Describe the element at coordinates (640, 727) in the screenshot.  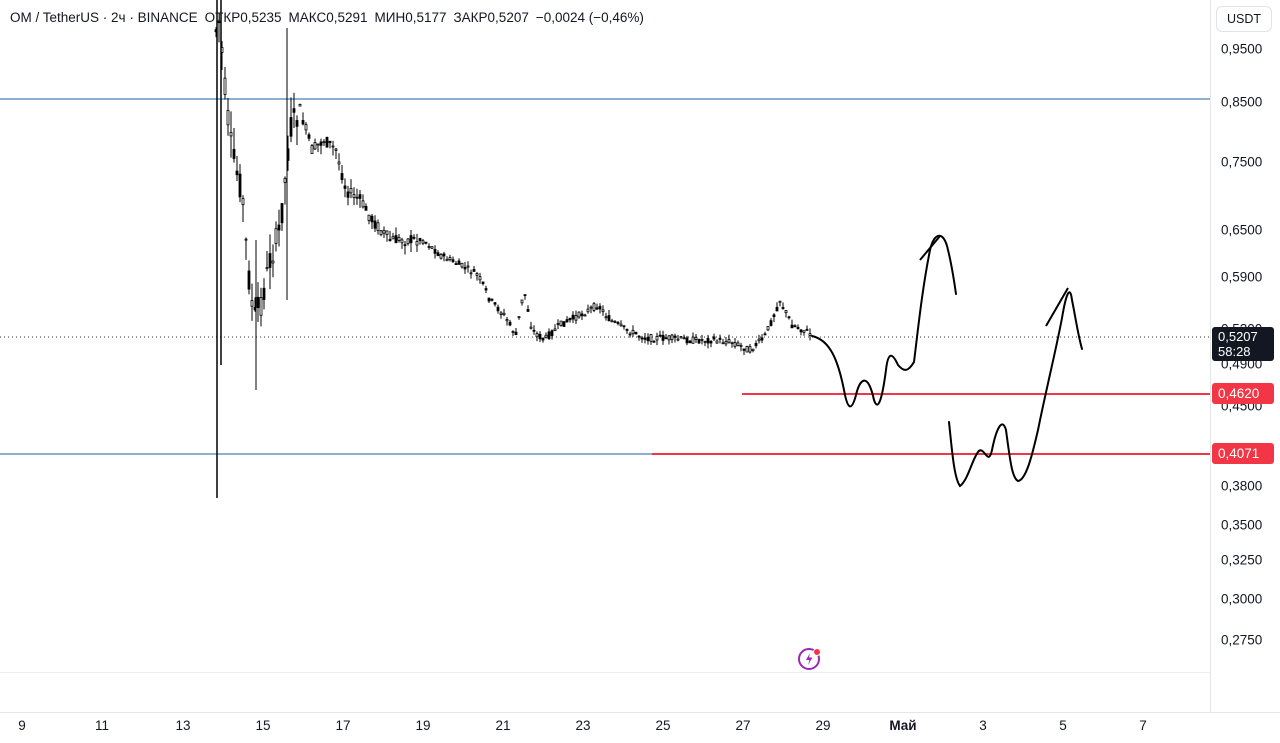
I see `time-axis` at that location.